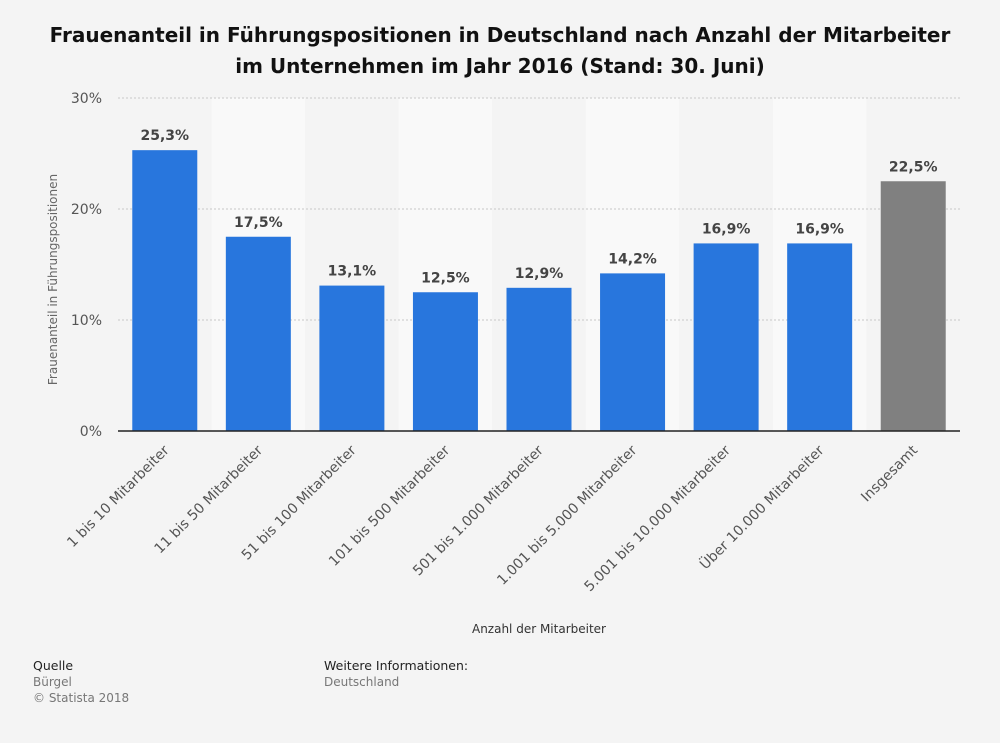 Image resolution: width=1000 pixels, height=743 pixels. I want to click on value-label: 17,5%, so click(258, 223).